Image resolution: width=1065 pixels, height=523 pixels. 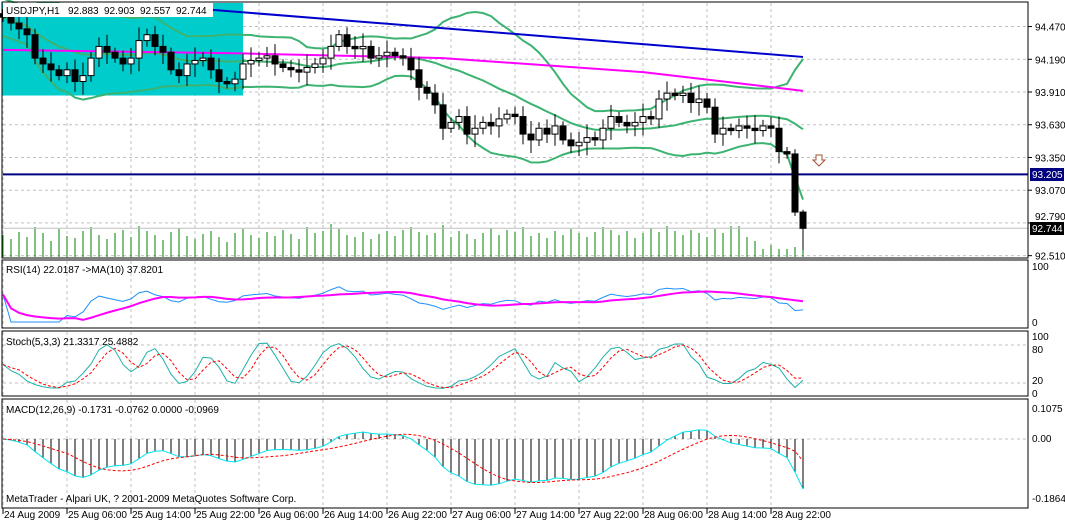 What do you see at coordinates (403, 366) in the screenshot?
I see `stoch-signal-line` at bounding box center [403, 366].